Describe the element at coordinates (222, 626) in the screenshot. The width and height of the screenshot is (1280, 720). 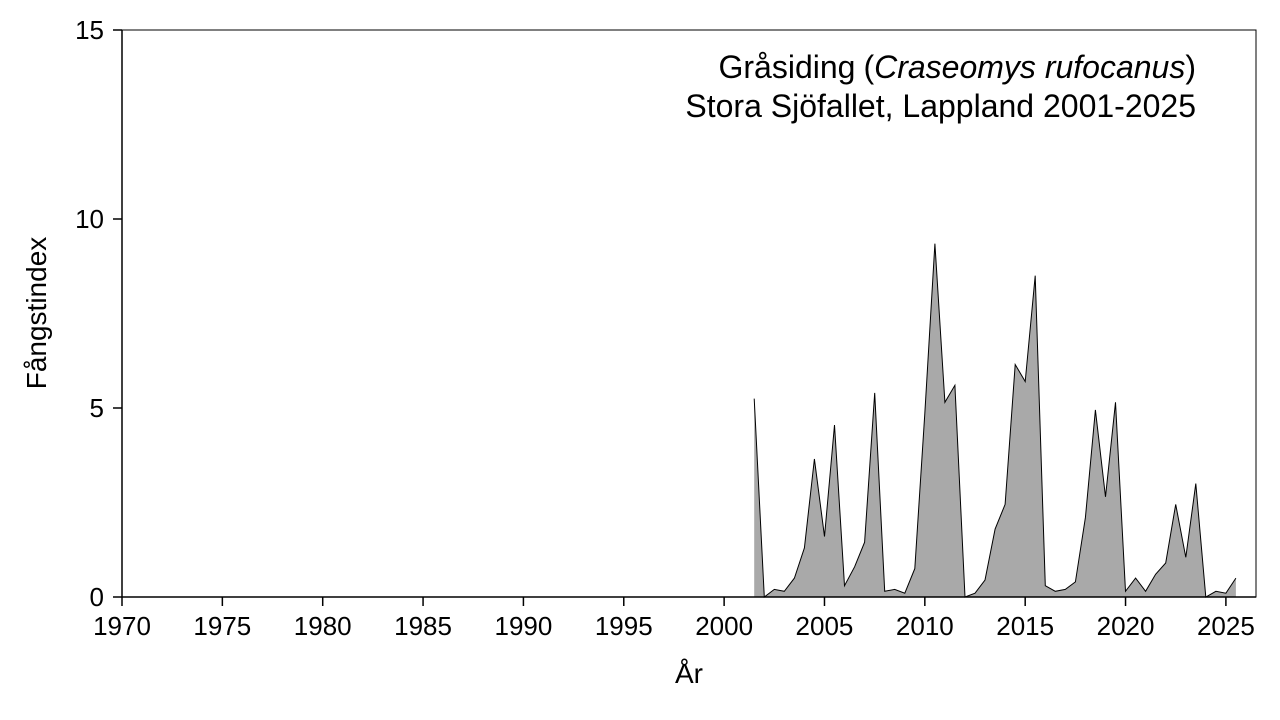
I see `x-tick-label: 1975` at that location.